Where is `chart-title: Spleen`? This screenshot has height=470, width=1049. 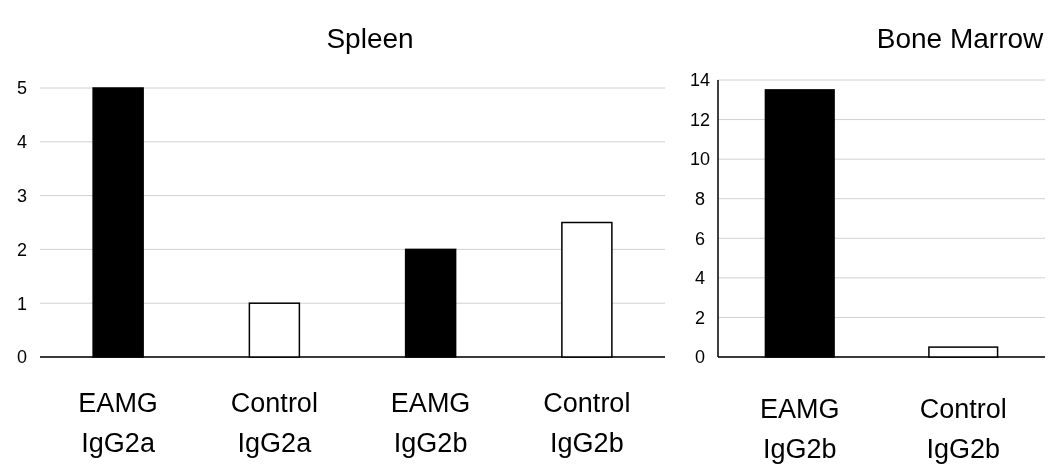 chart-title: Spleen is located at coordinates (370, 38).